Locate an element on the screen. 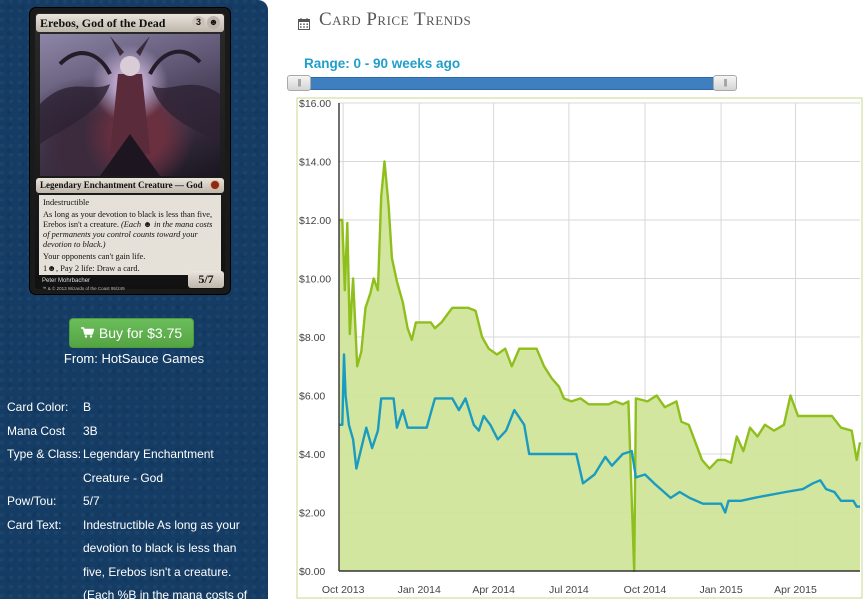  y-tick-label: $16.00 is located at coordinates (315, 104).